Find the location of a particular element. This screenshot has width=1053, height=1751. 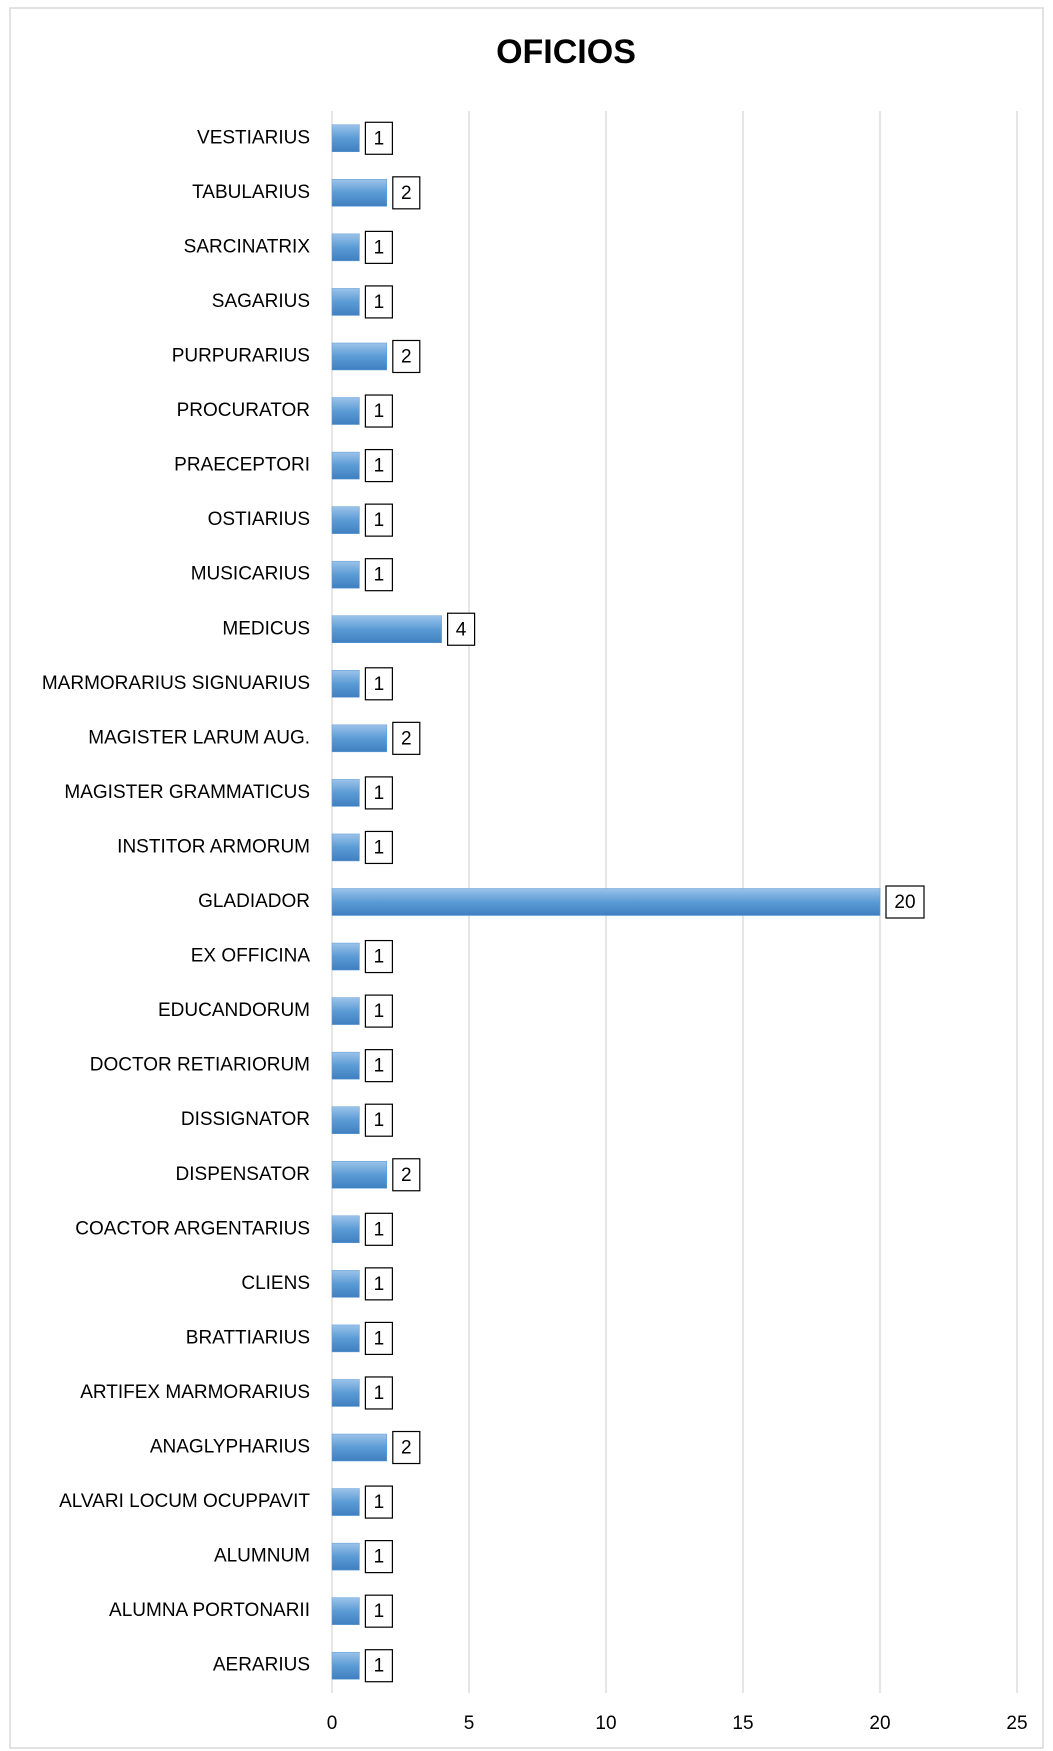

x-tick-label: 10 is located at coordinates (605, 1723).